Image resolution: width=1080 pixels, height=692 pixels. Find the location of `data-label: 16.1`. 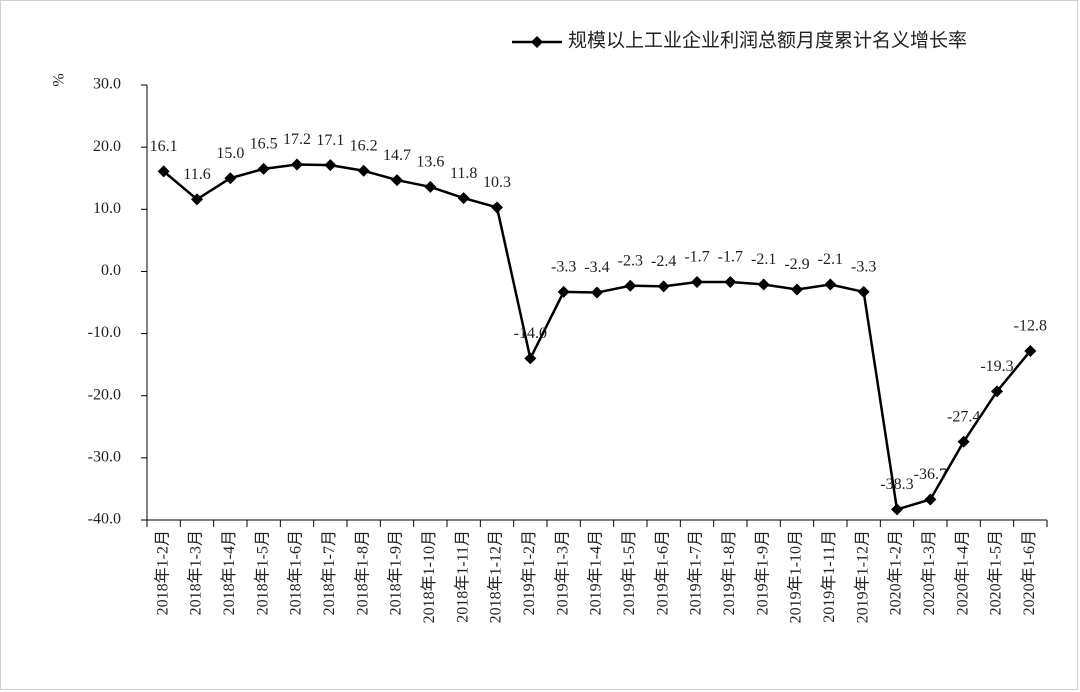

data-label: 16.1 is located at coordinates (164, 146).